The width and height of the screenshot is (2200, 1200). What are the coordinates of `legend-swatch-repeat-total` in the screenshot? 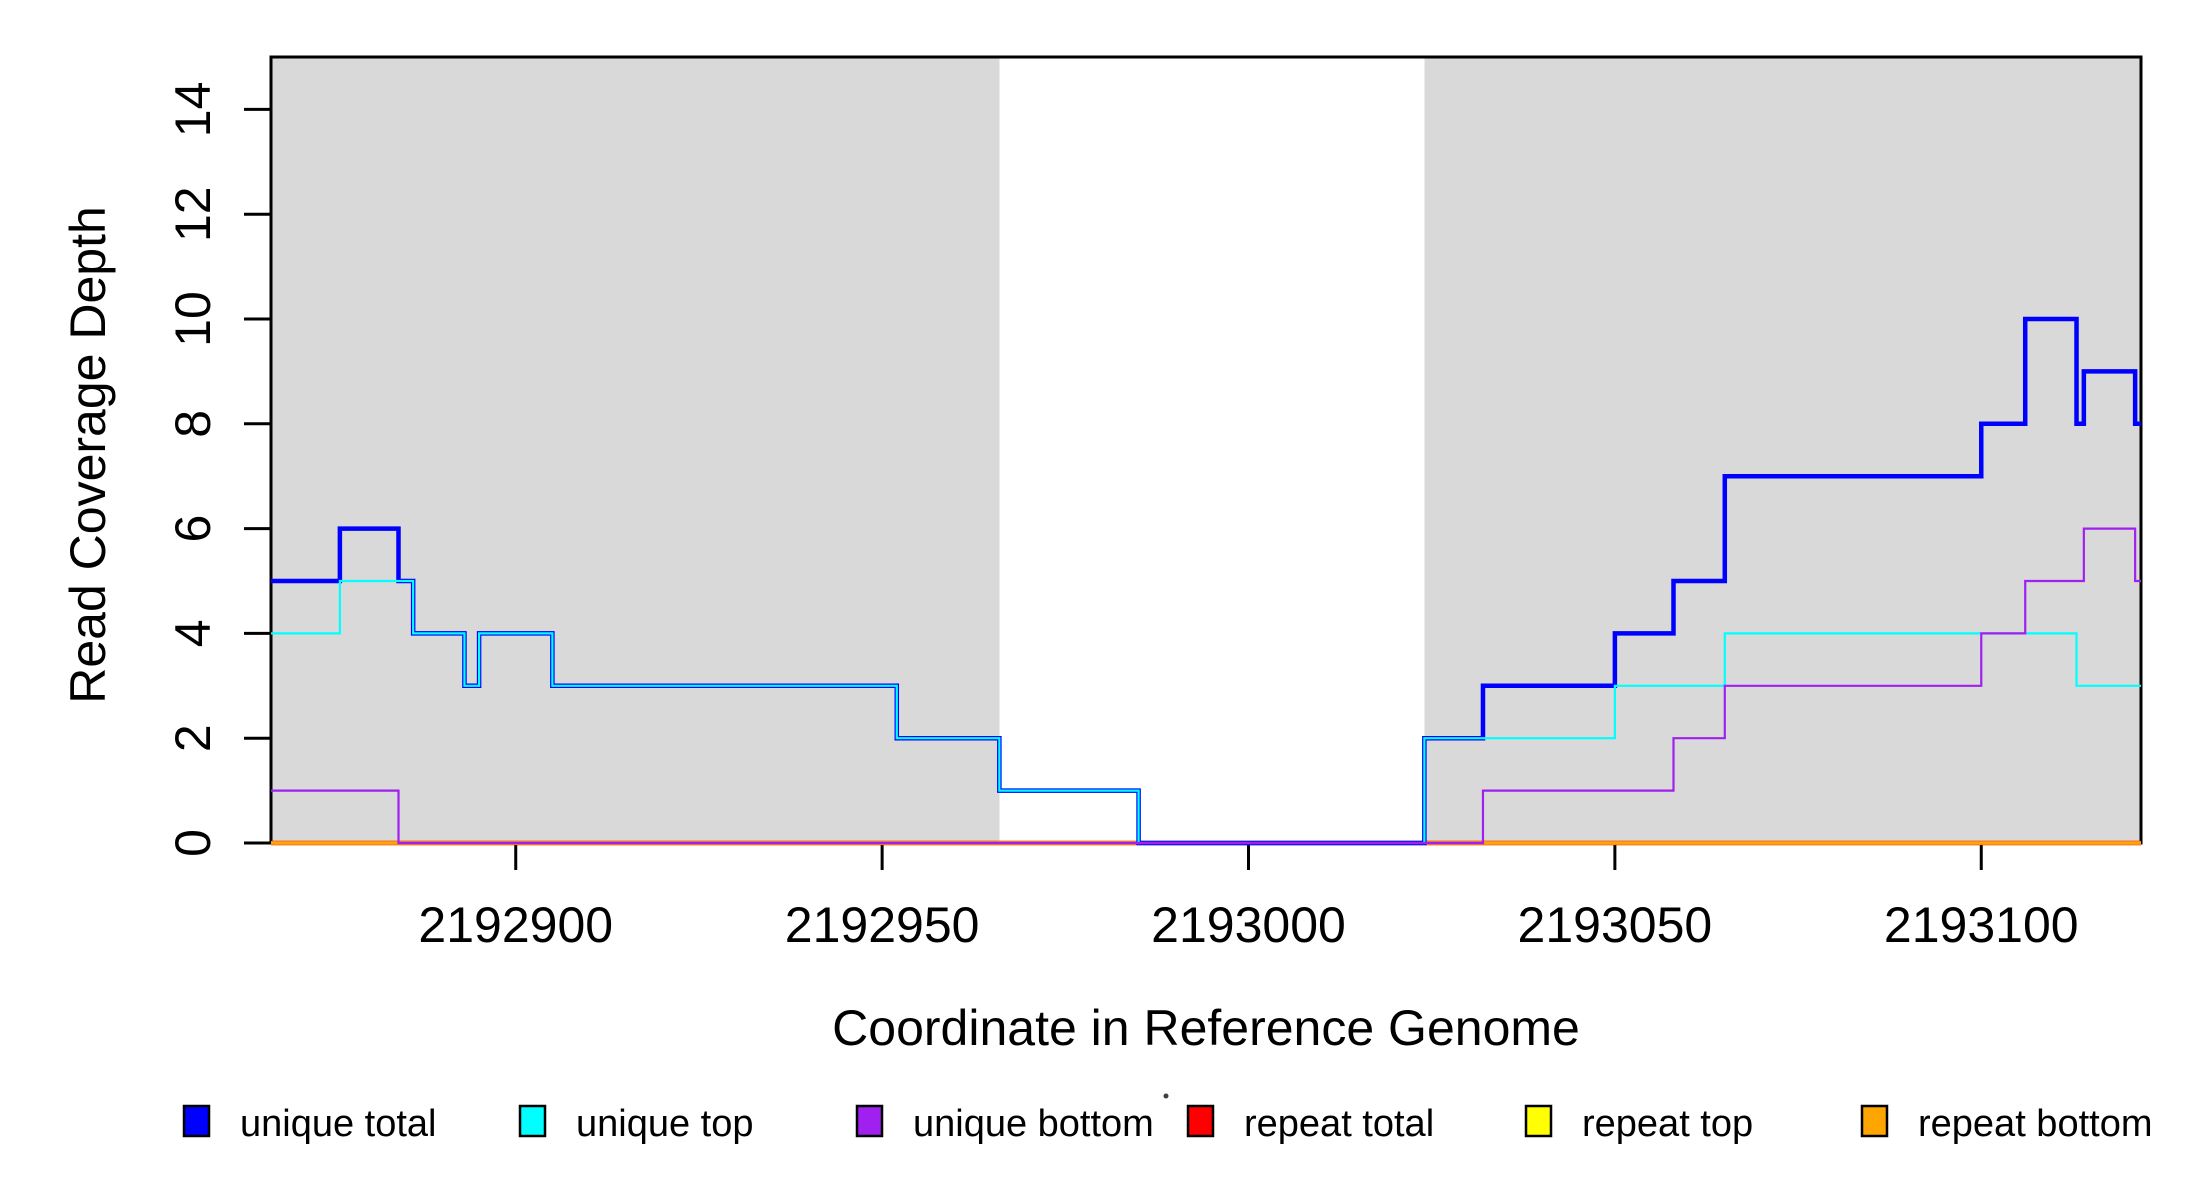 It's located at (1200, 1121).